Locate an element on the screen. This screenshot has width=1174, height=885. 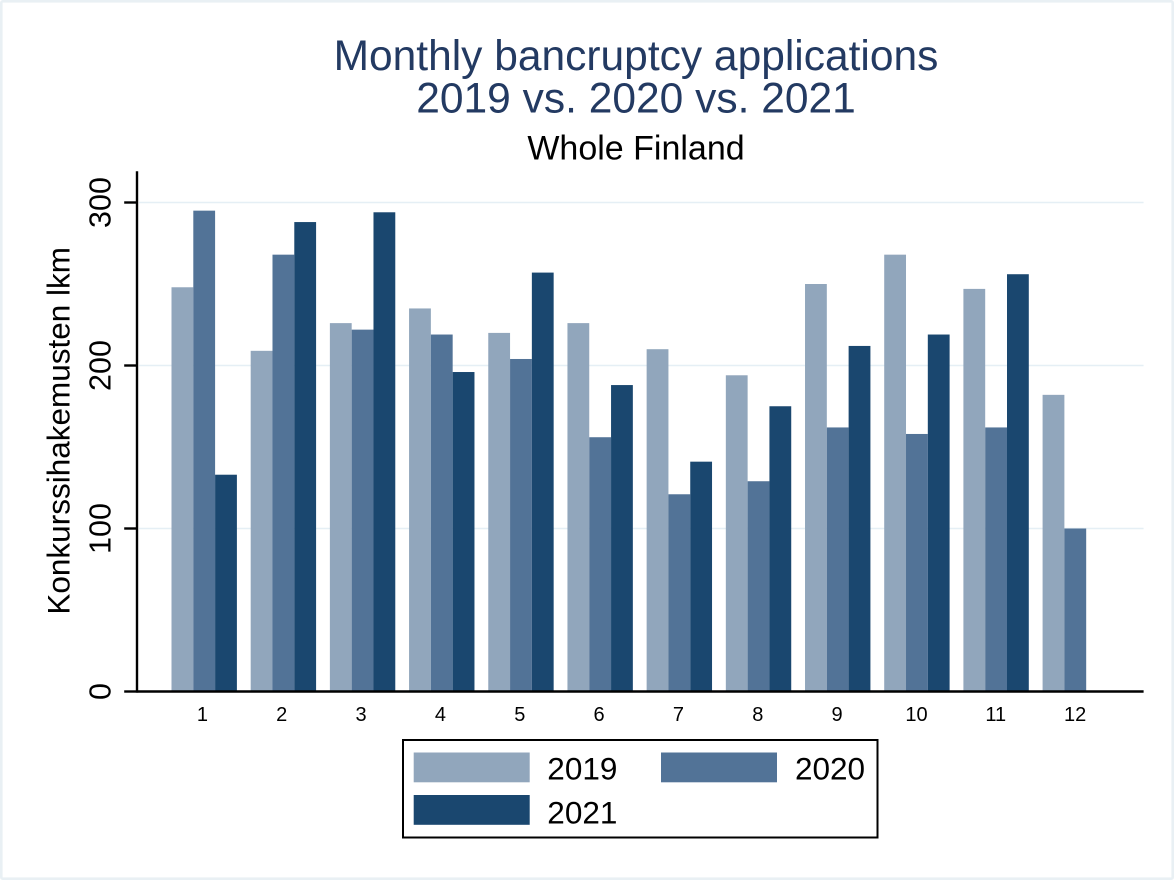
svg-text: 7 is located at coordinates (678, 715).